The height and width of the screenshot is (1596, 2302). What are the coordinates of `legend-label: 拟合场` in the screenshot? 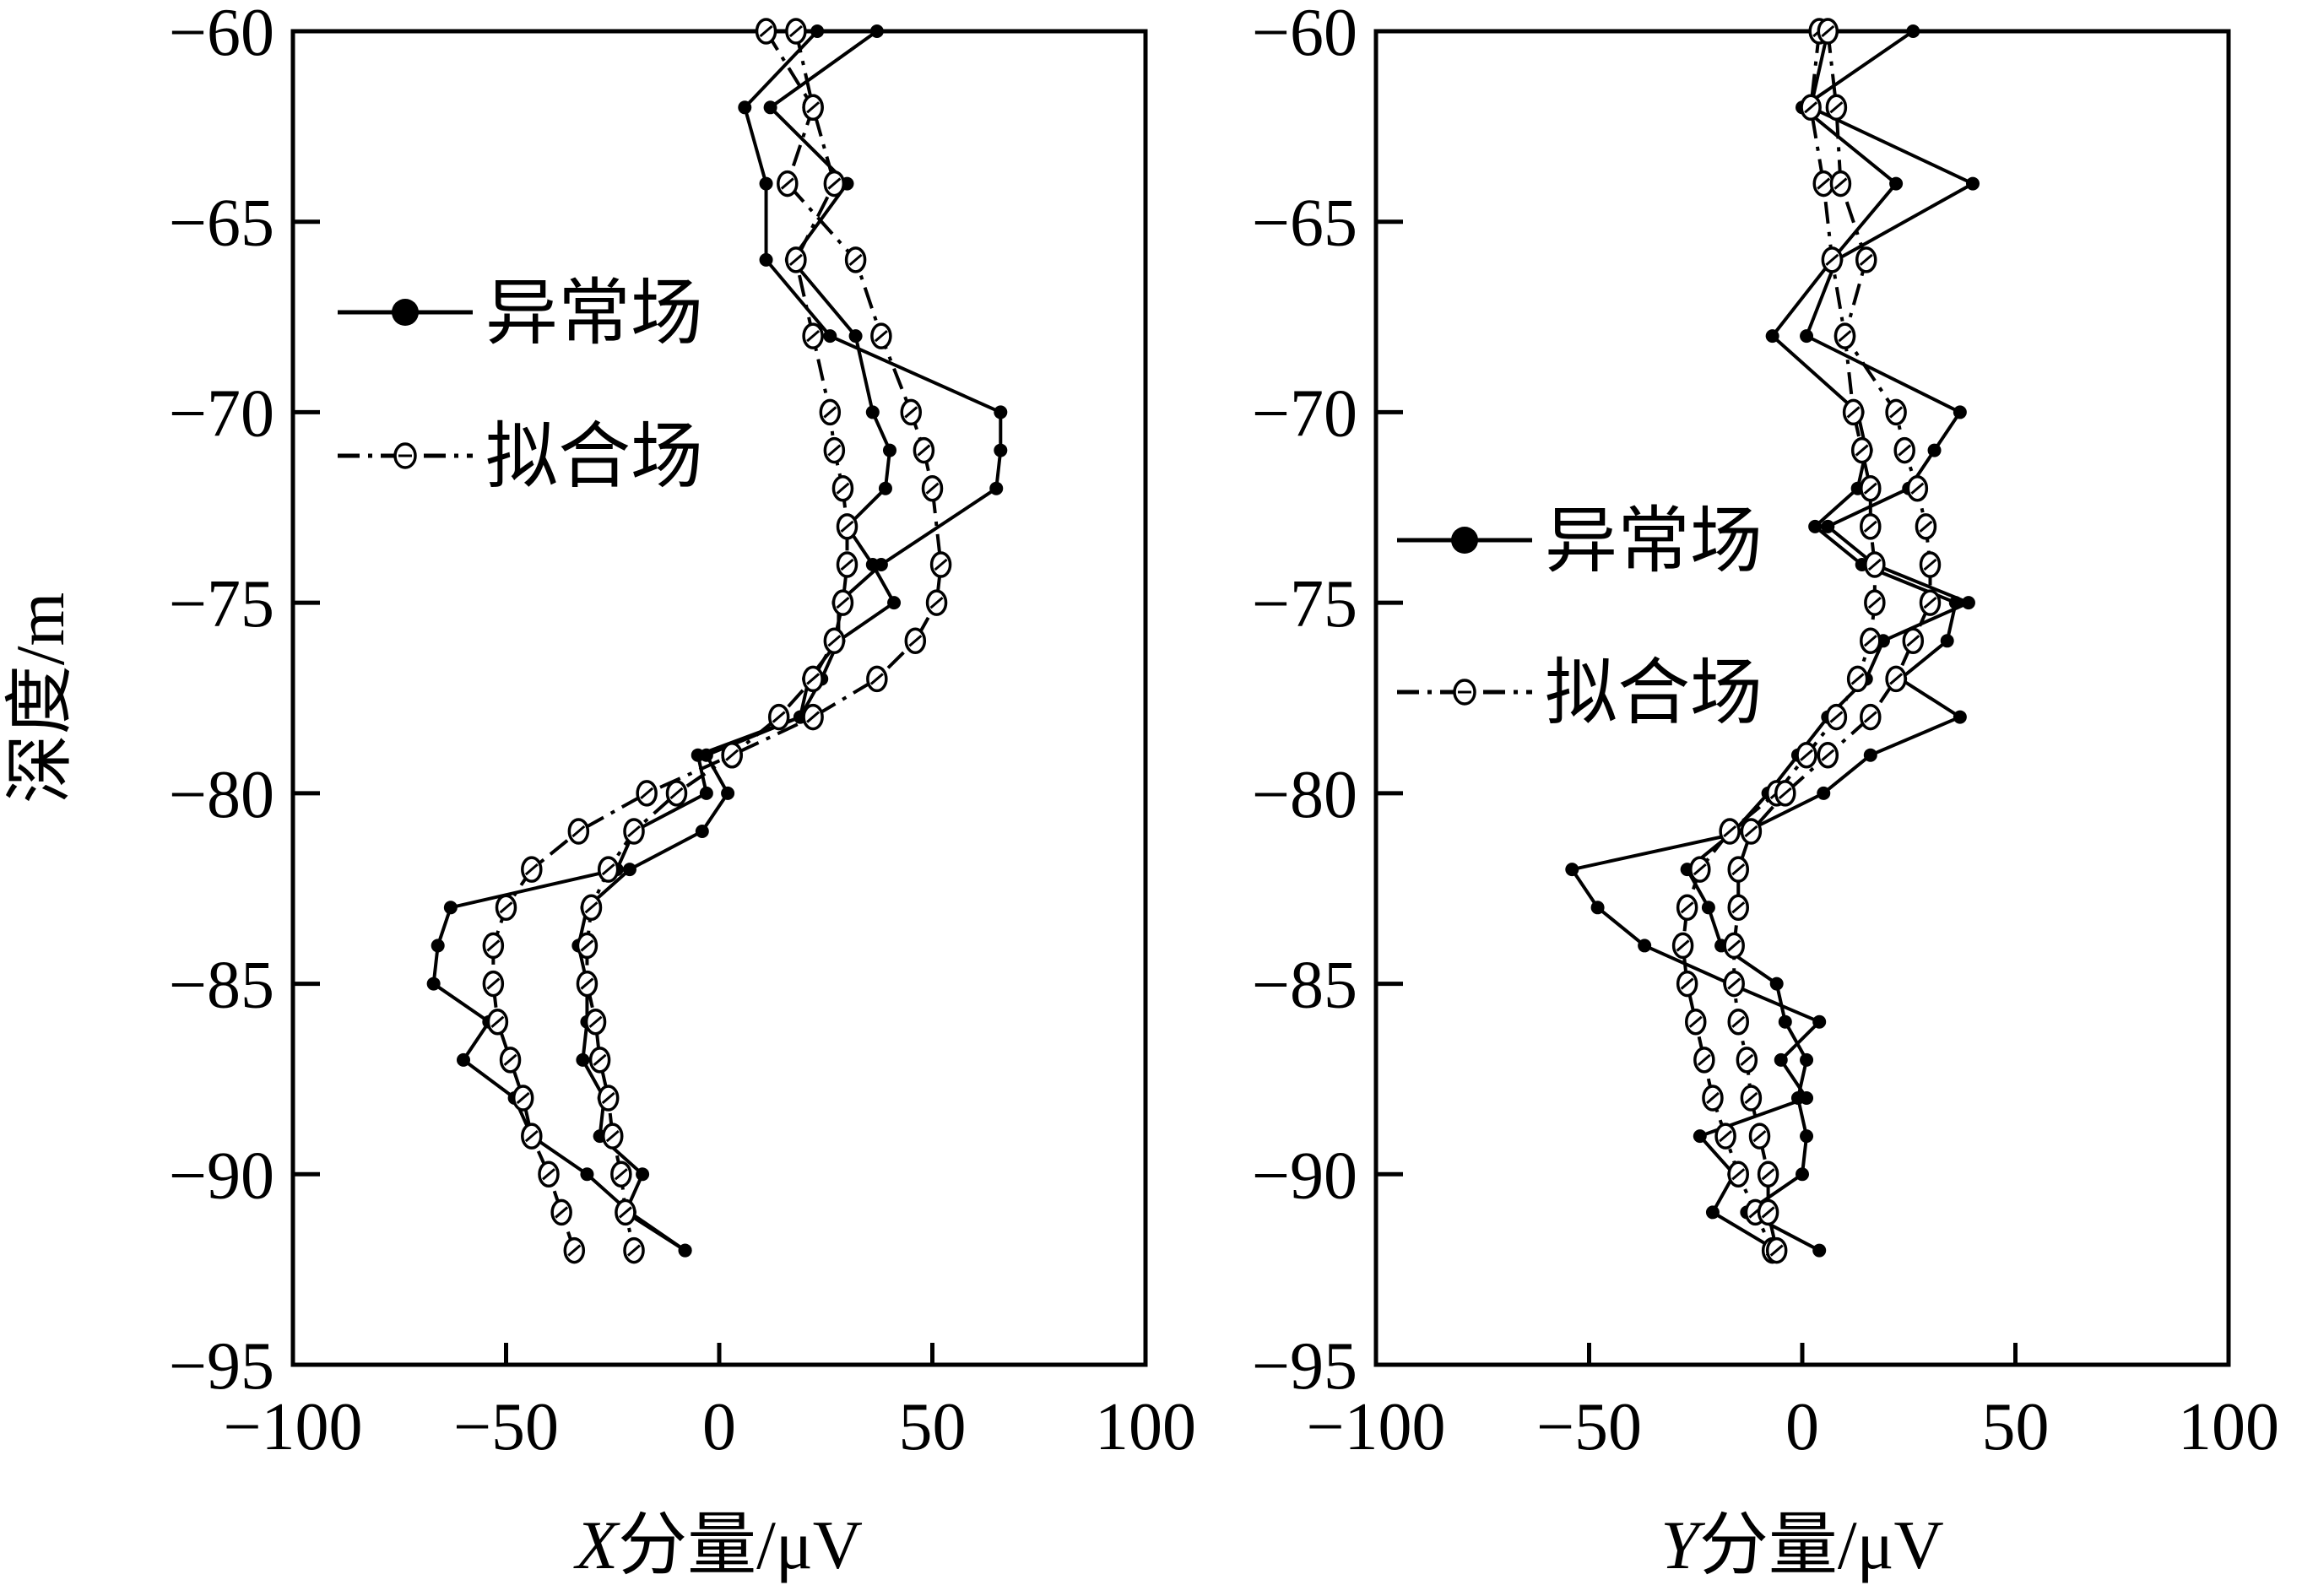 It's located at (1654, 693).